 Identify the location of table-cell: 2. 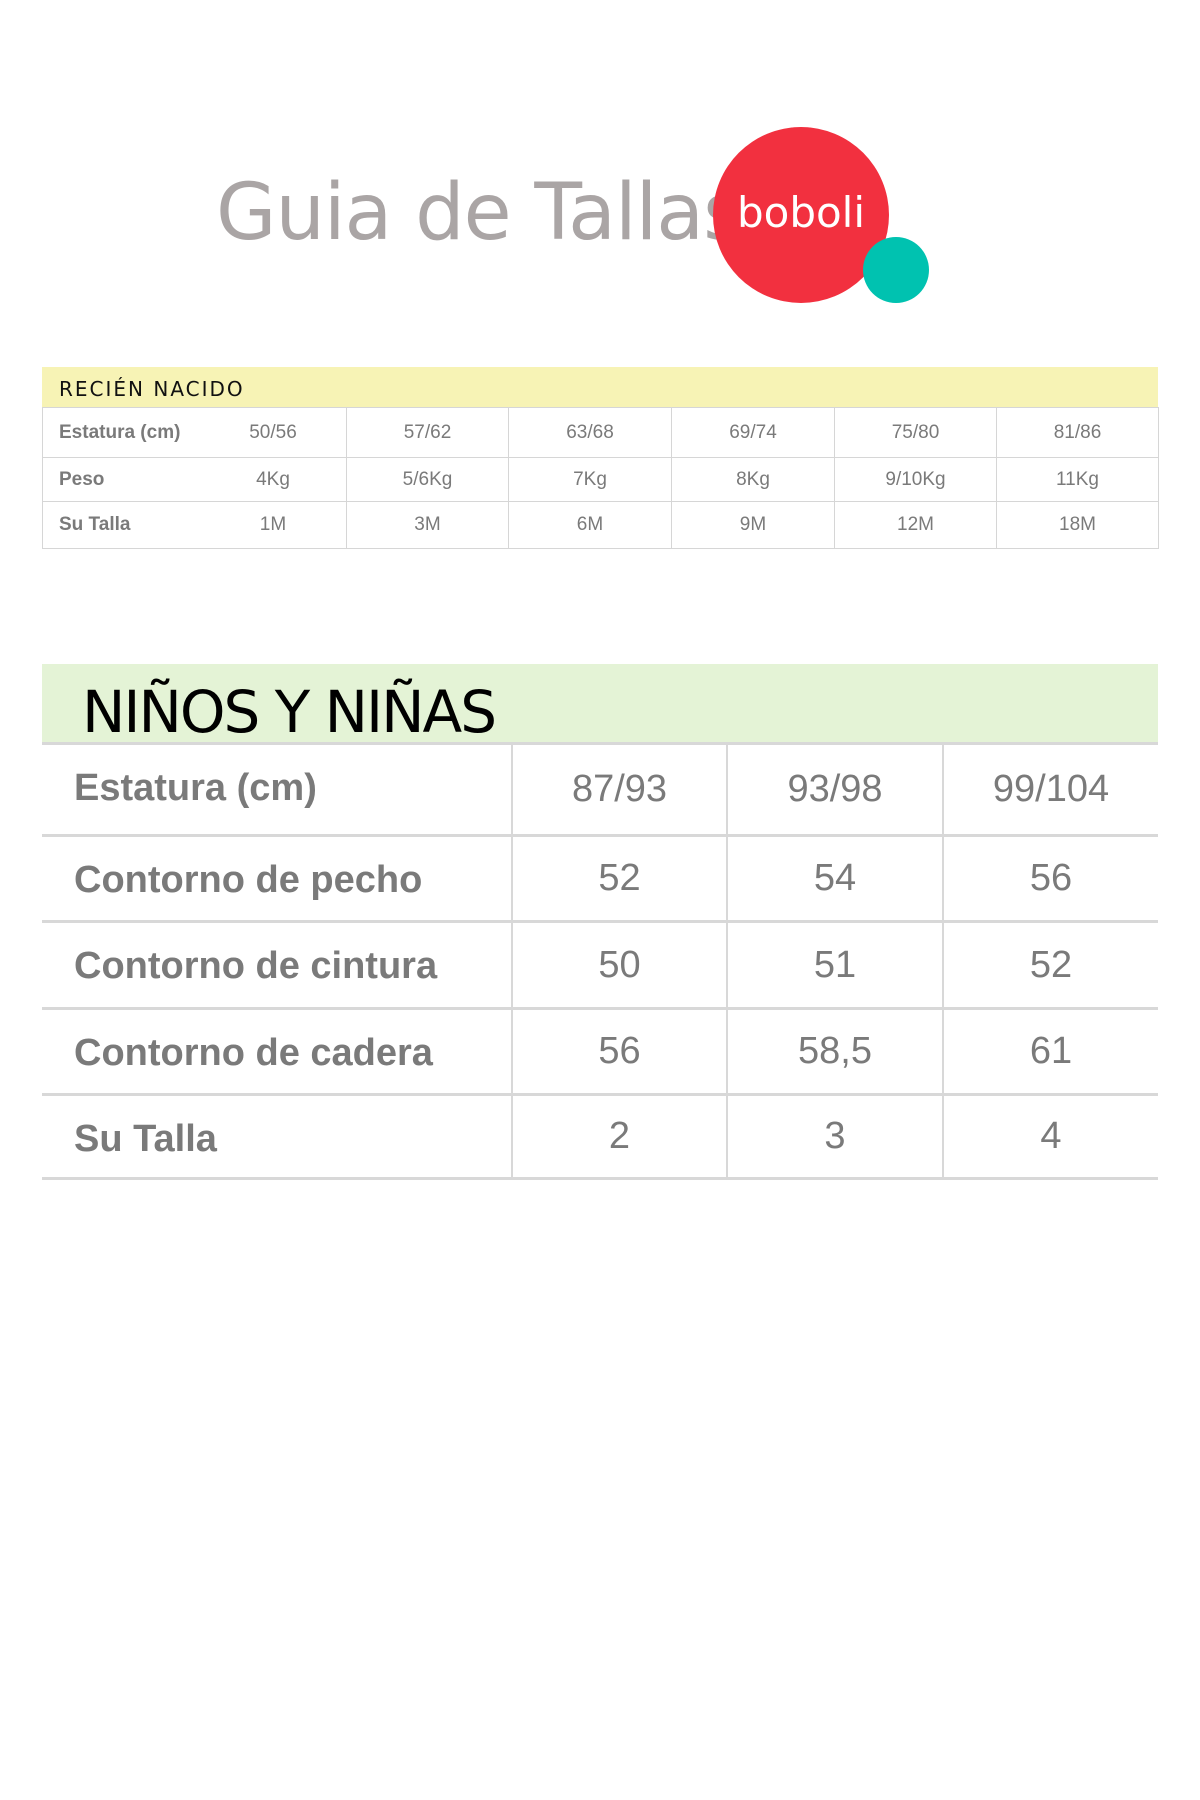
(619, 1136).